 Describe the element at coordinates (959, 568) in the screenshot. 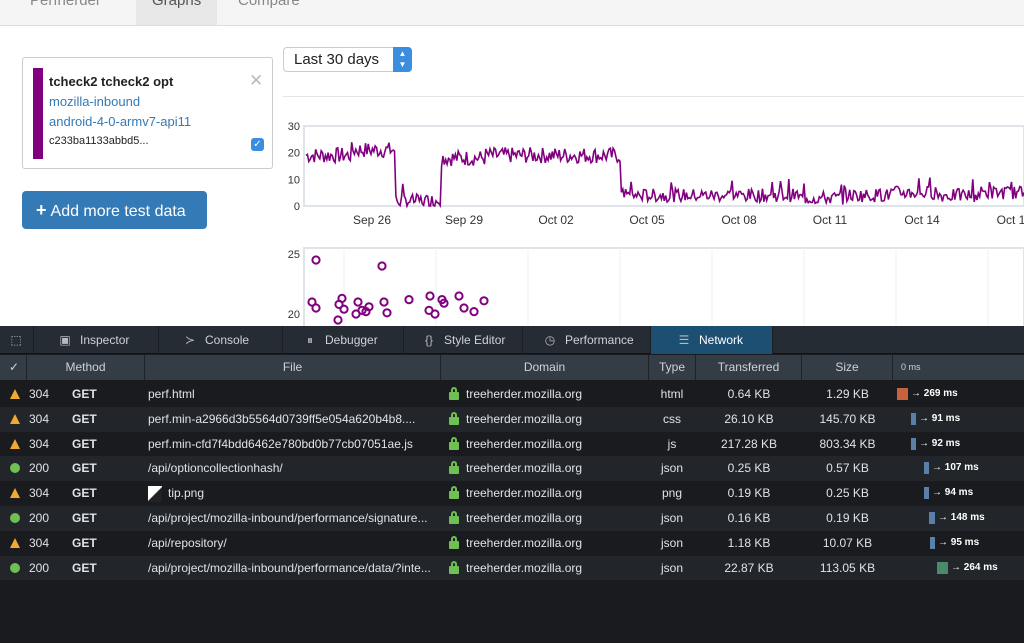

I see `request-timing: → 264 ms` at that location.